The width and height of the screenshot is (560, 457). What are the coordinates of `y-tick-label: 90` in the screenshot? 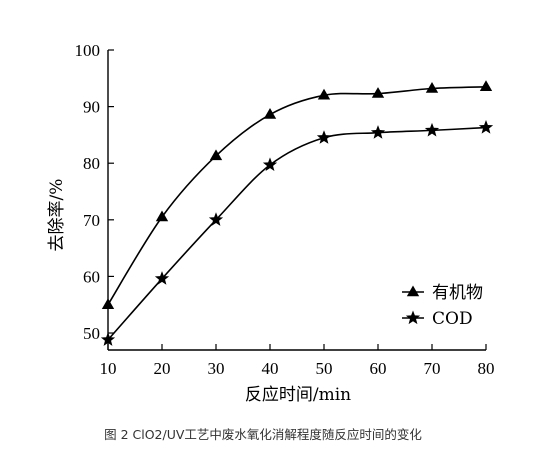 It's located at (91, 107).